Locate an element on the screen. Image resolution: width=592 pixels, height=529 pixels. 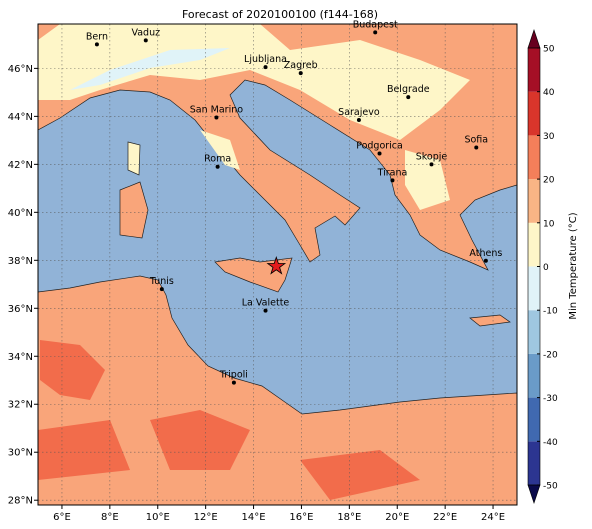
city-label: Vaduz is located at coordinates (145, 32).